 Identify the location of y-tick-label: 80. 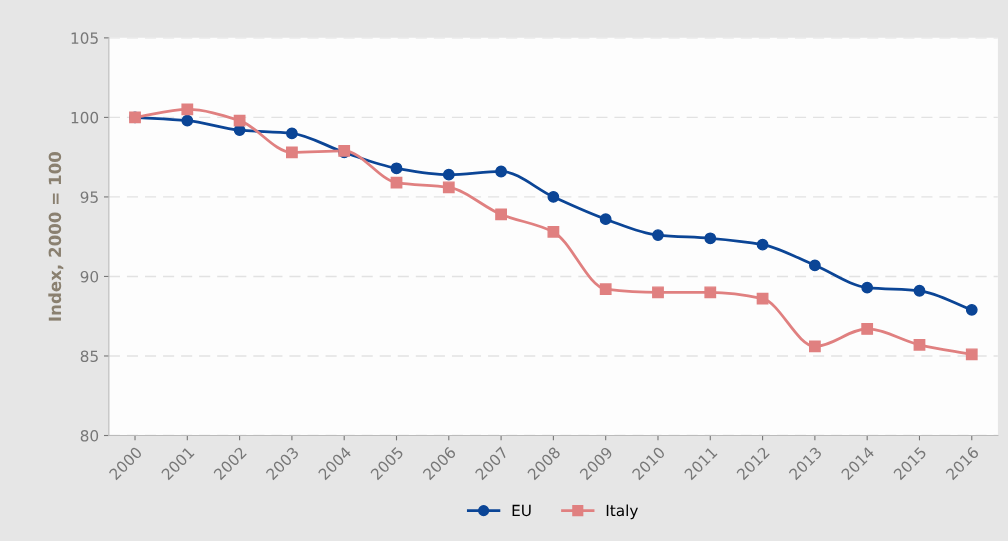
(89, 435).